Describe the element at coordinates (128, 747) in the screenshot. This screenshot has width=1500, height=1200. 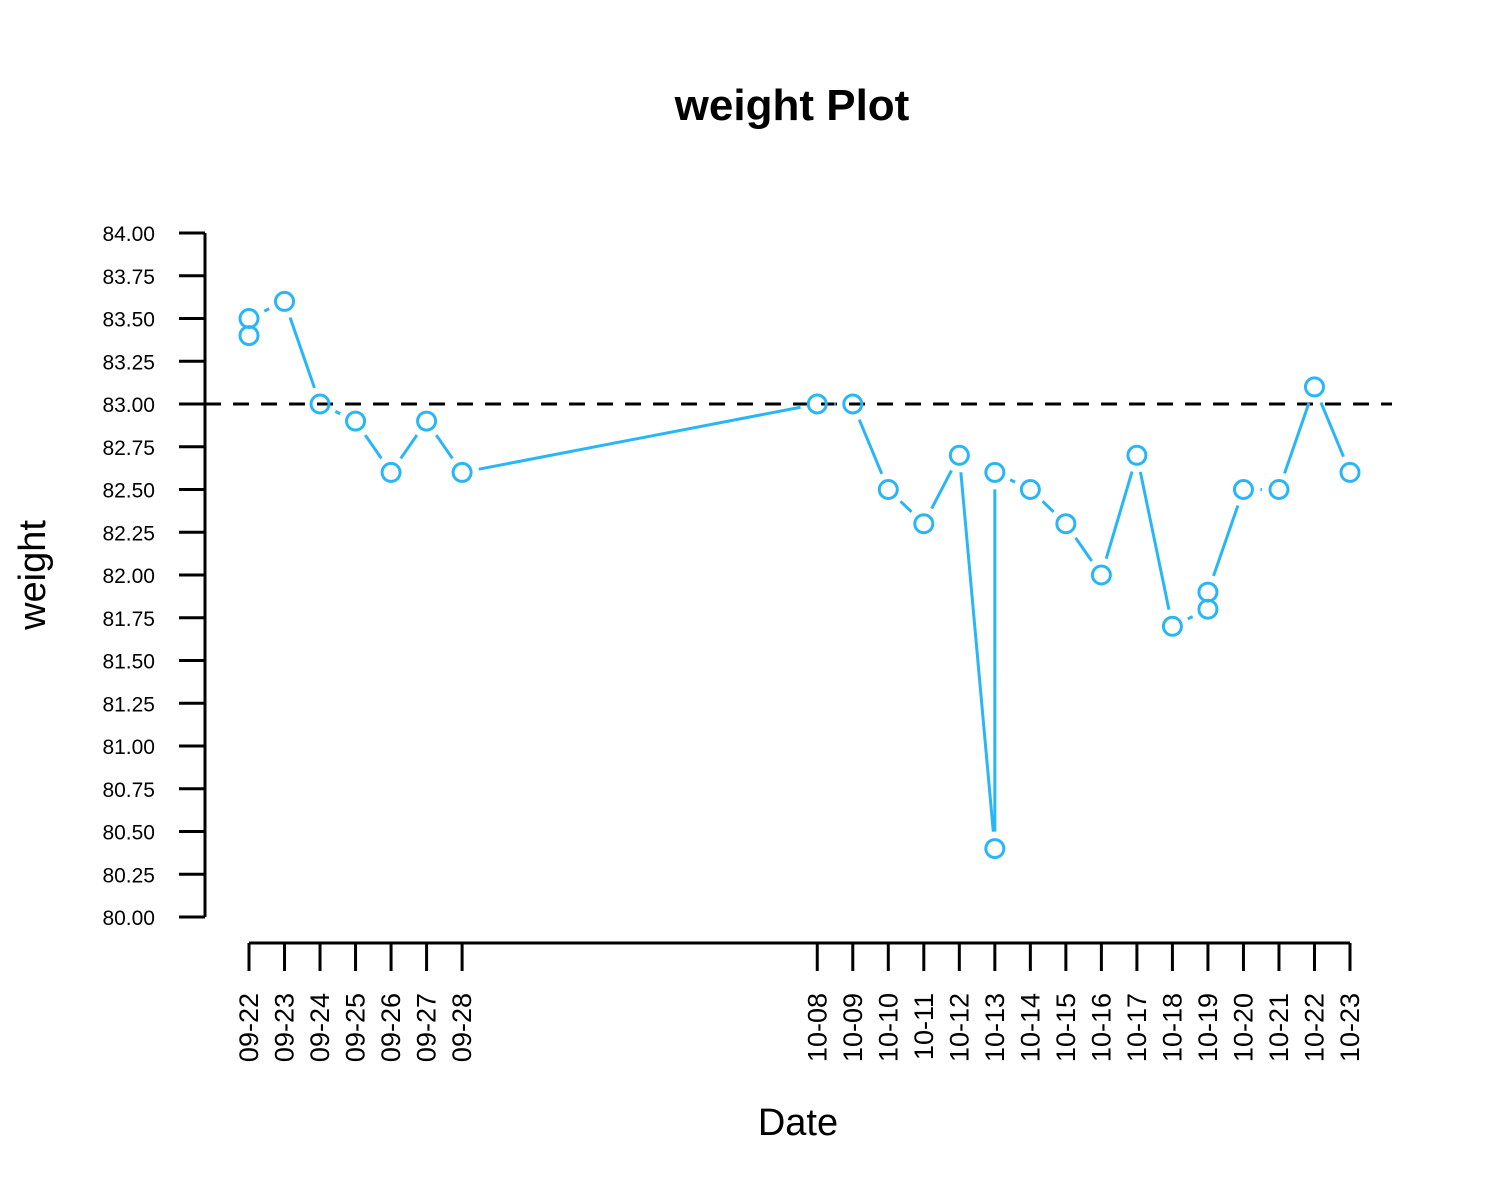
I see `y-tick-label: 81.00` at that location.